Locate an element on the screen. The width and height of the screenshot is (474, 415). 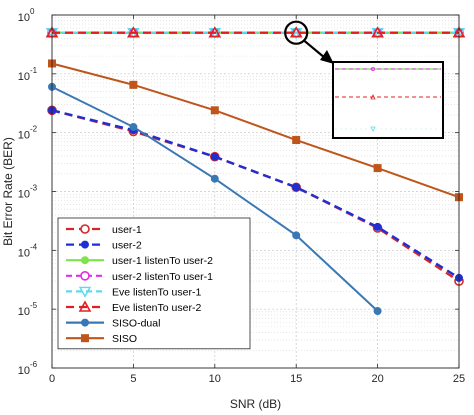
zoom-arrow-head is located at coordinates (327, 57).